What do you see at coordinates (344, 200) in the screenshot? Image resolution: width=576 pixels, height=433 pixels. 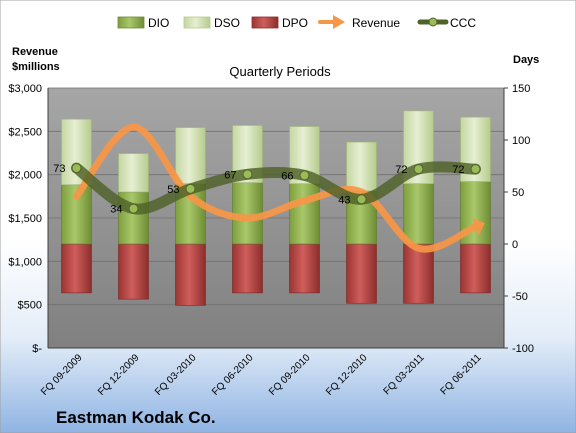 I see `ccc-data-label: 43` at bounding box center [344, 200].